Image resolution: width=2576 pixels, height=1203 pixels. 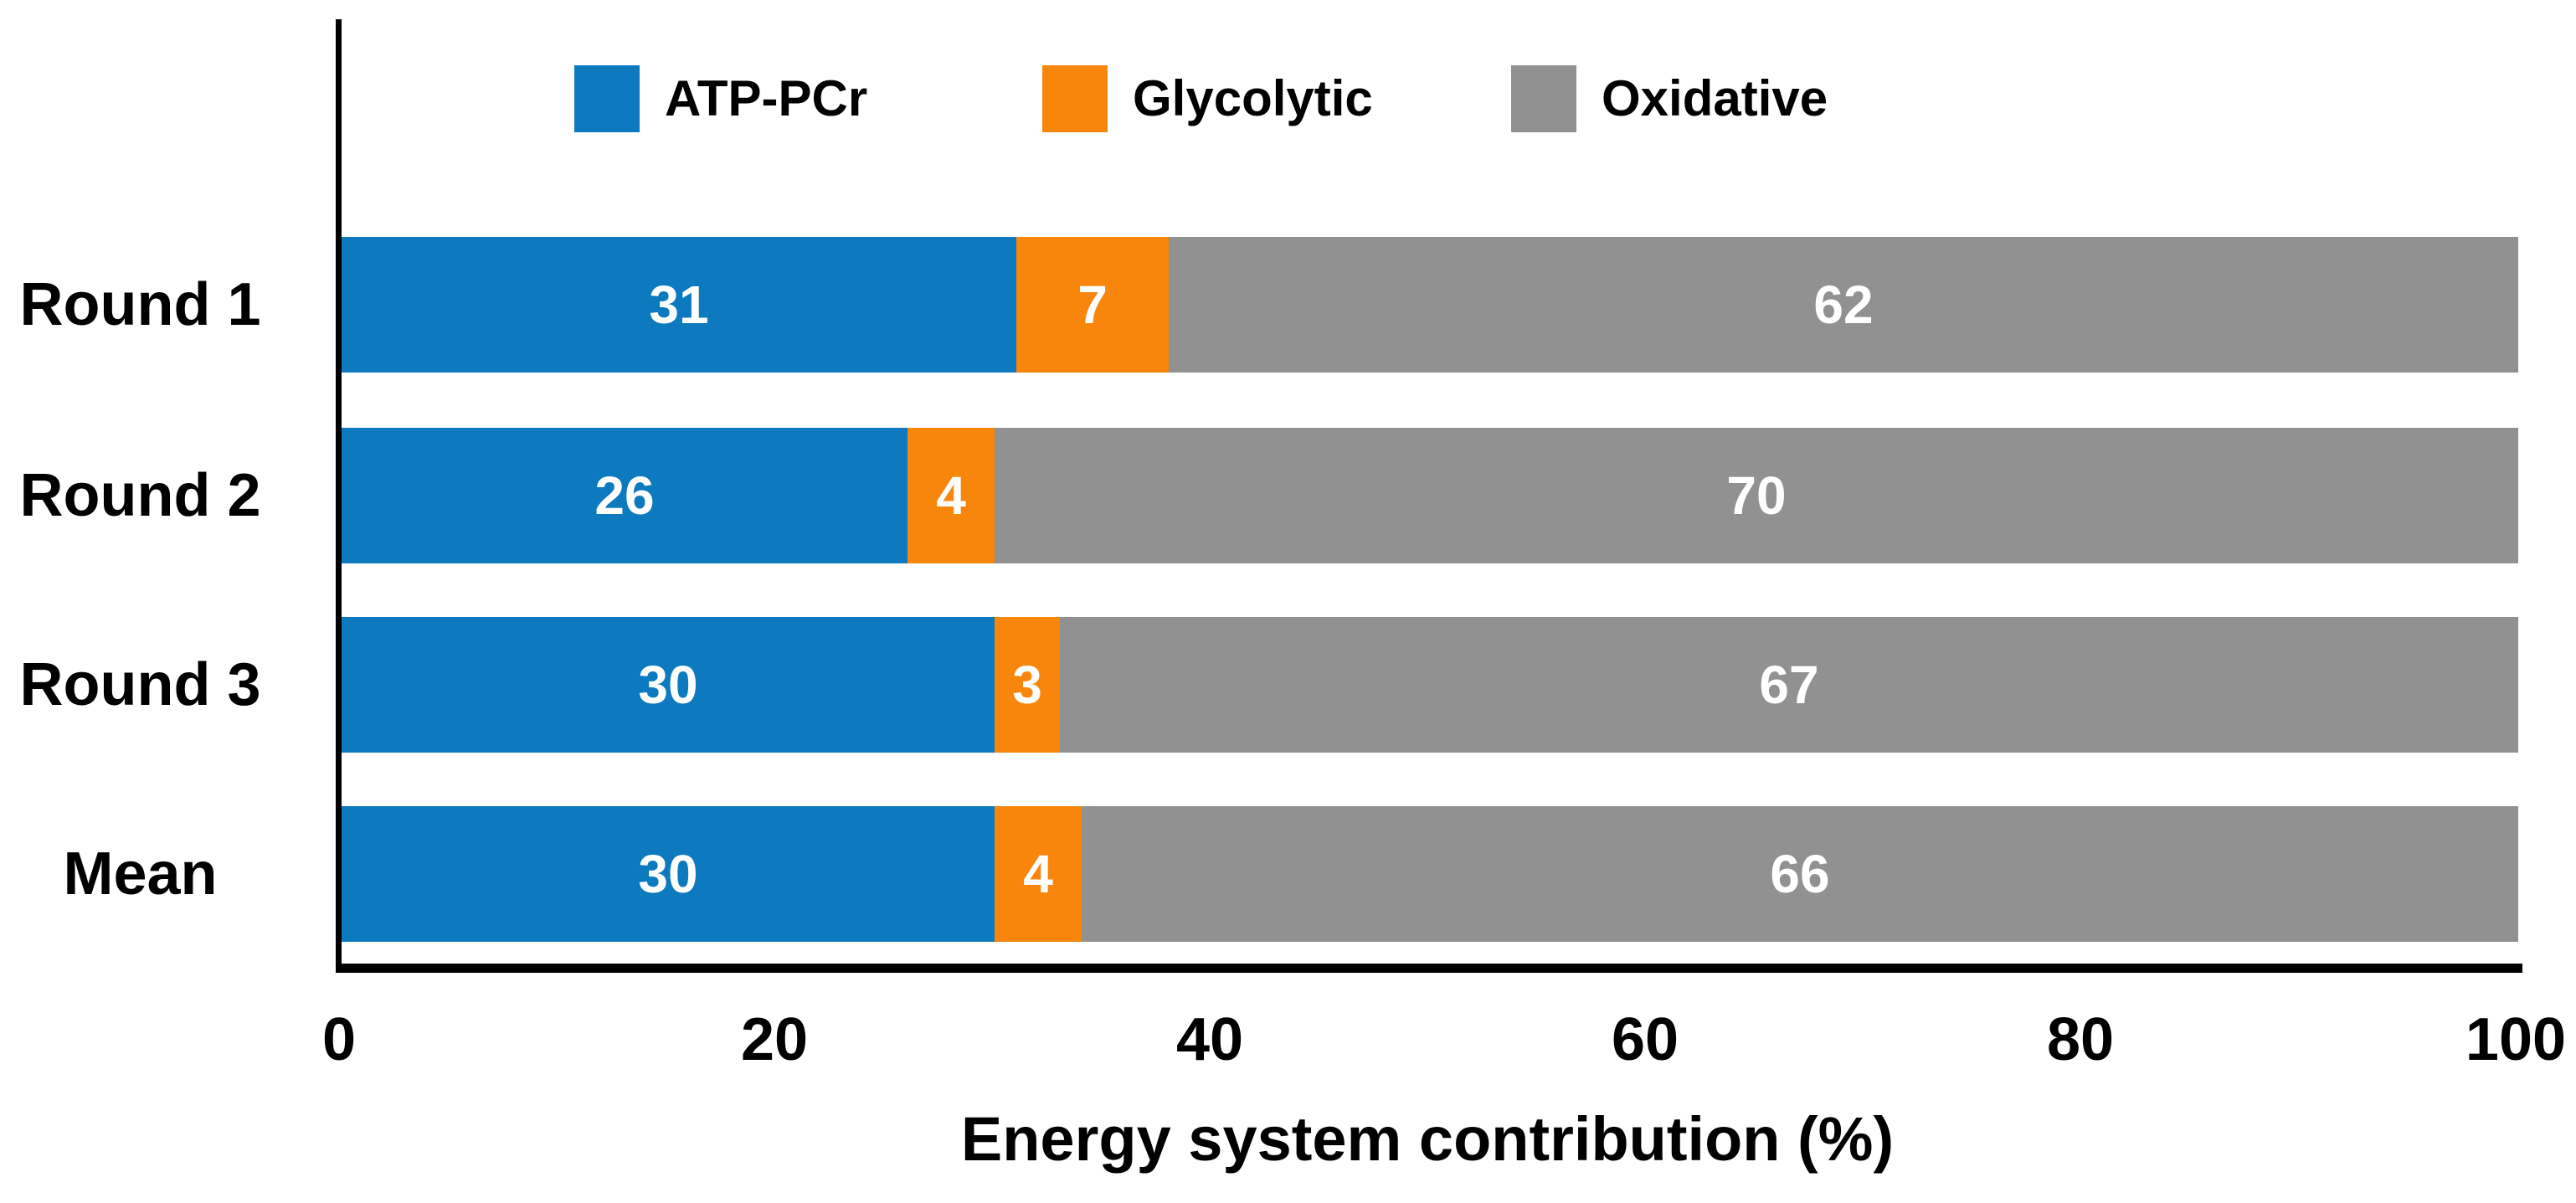 I want to click on y-axis-line, so click(x=339, y=494).